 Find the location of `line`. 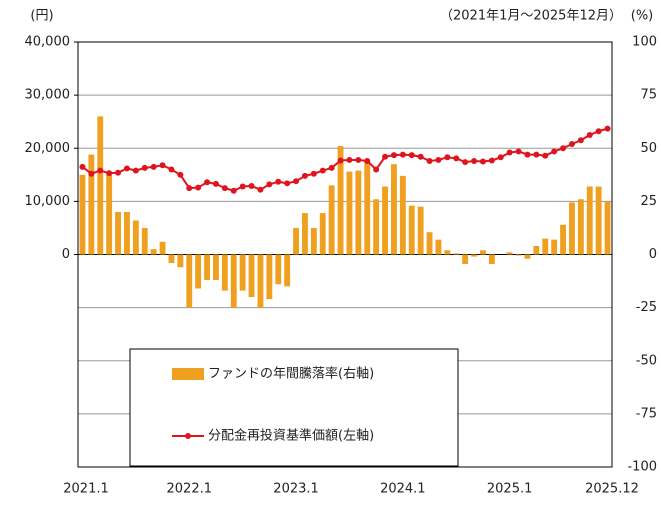

line is located at coordinates (344, 159).